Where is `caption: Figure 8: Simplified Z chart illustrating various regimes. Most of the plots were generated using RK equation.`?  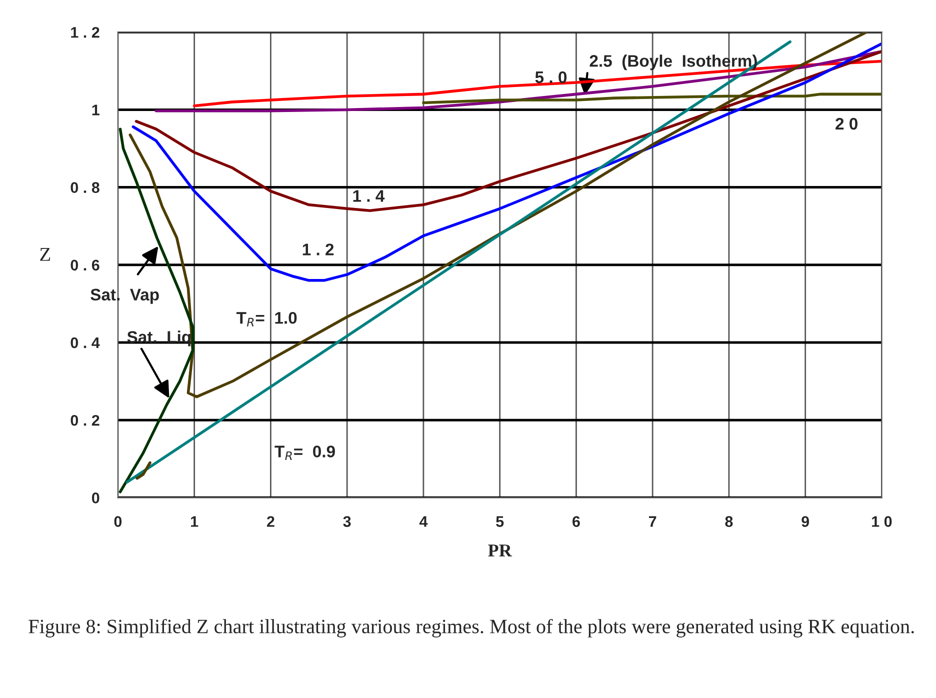 caption: Figure 8: Simplified Z chart illustrating various regimes. Most of the plots were generated using RK equation. is located at coordinates (471, 628).